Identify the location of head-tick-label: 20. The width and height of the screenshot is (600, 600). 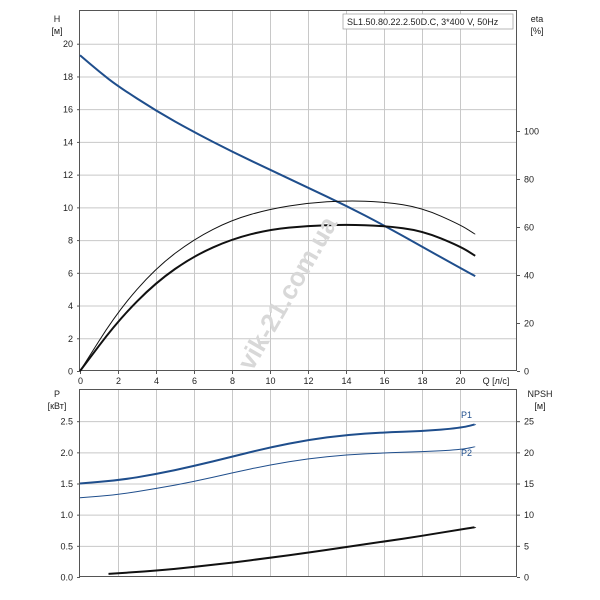
(68, 44).